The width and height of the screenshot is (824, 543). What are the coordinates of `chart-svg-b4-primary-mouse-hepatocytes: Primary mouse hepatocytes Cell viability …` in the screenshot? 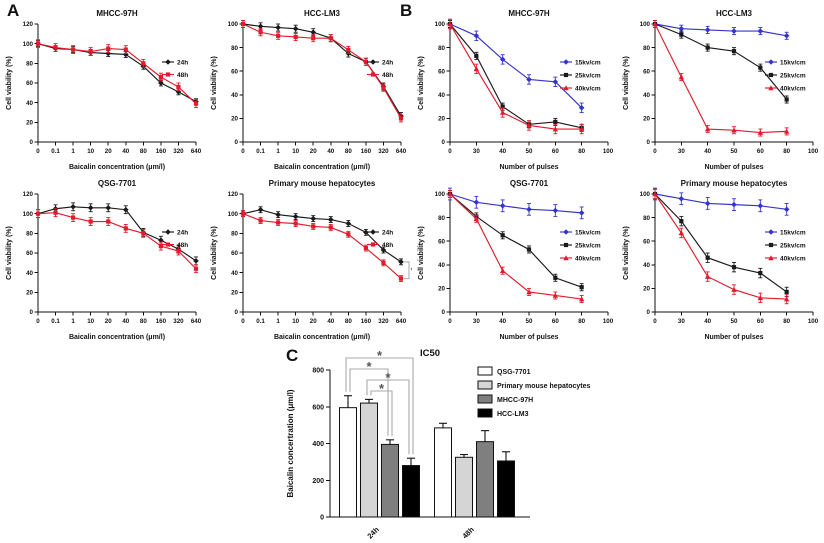 It's located at (721, 260).